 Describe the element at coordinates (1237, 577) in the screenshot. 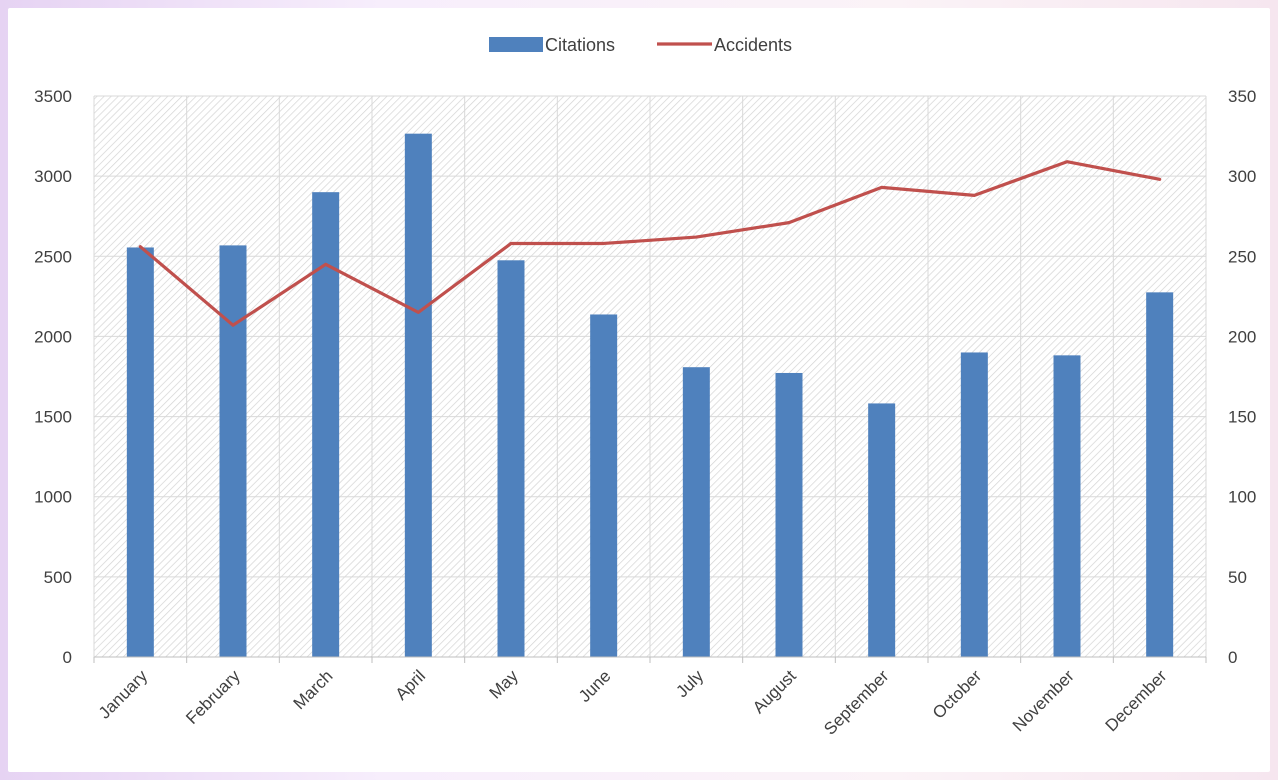

I see `right-axis-tick-label: 50` at that location.